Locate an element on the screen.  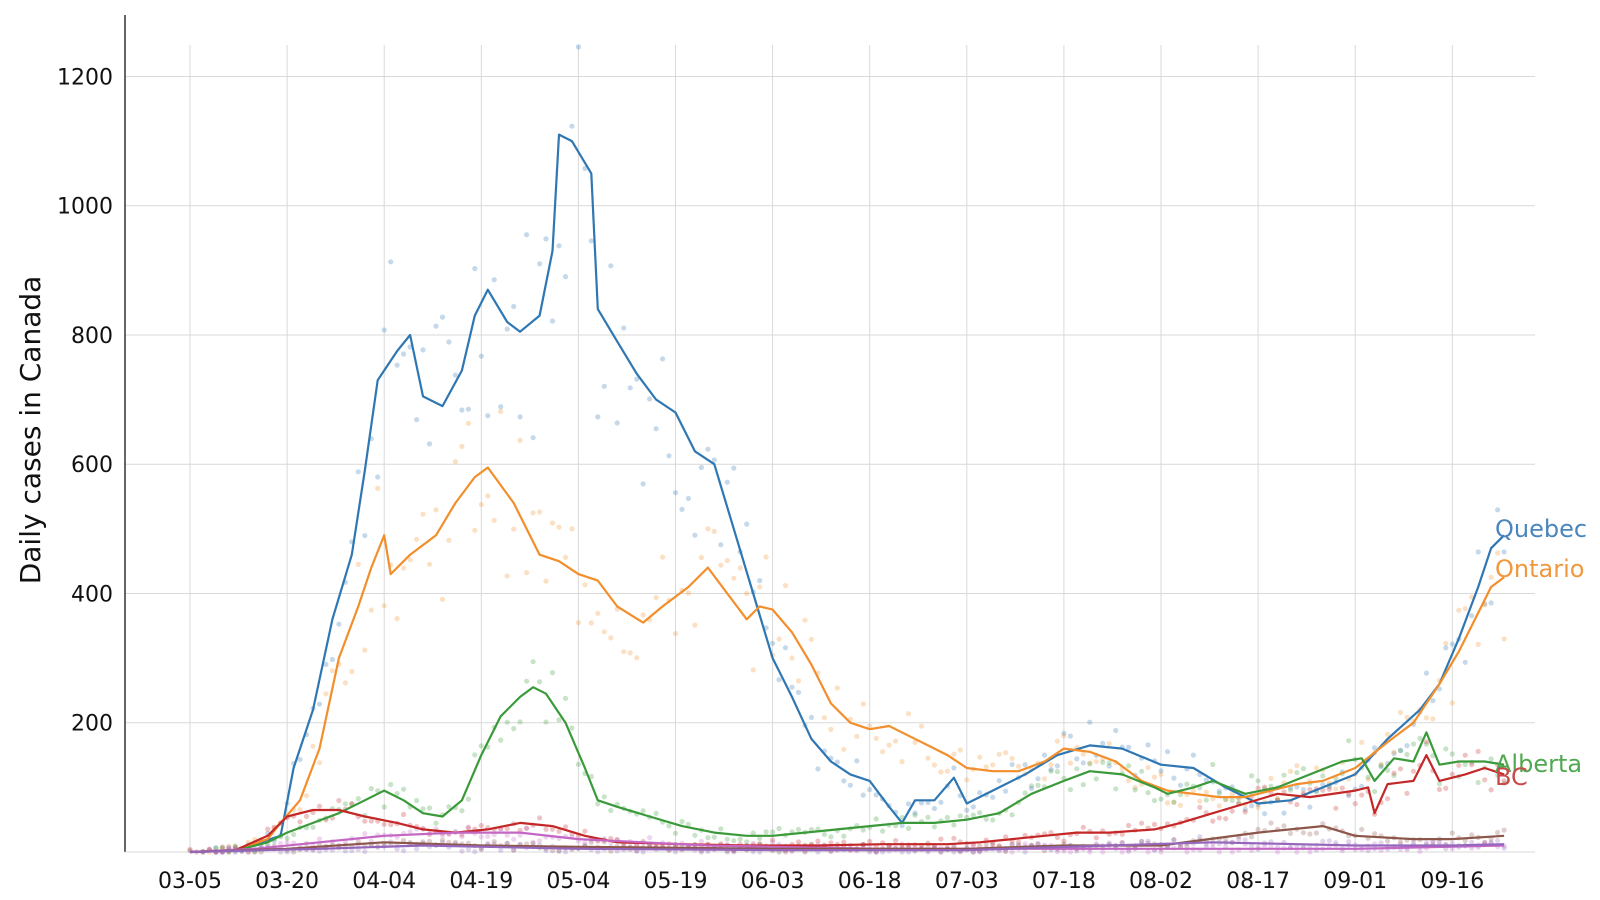
x-tick-label: 06-18 is located at coordinates (870, 881).